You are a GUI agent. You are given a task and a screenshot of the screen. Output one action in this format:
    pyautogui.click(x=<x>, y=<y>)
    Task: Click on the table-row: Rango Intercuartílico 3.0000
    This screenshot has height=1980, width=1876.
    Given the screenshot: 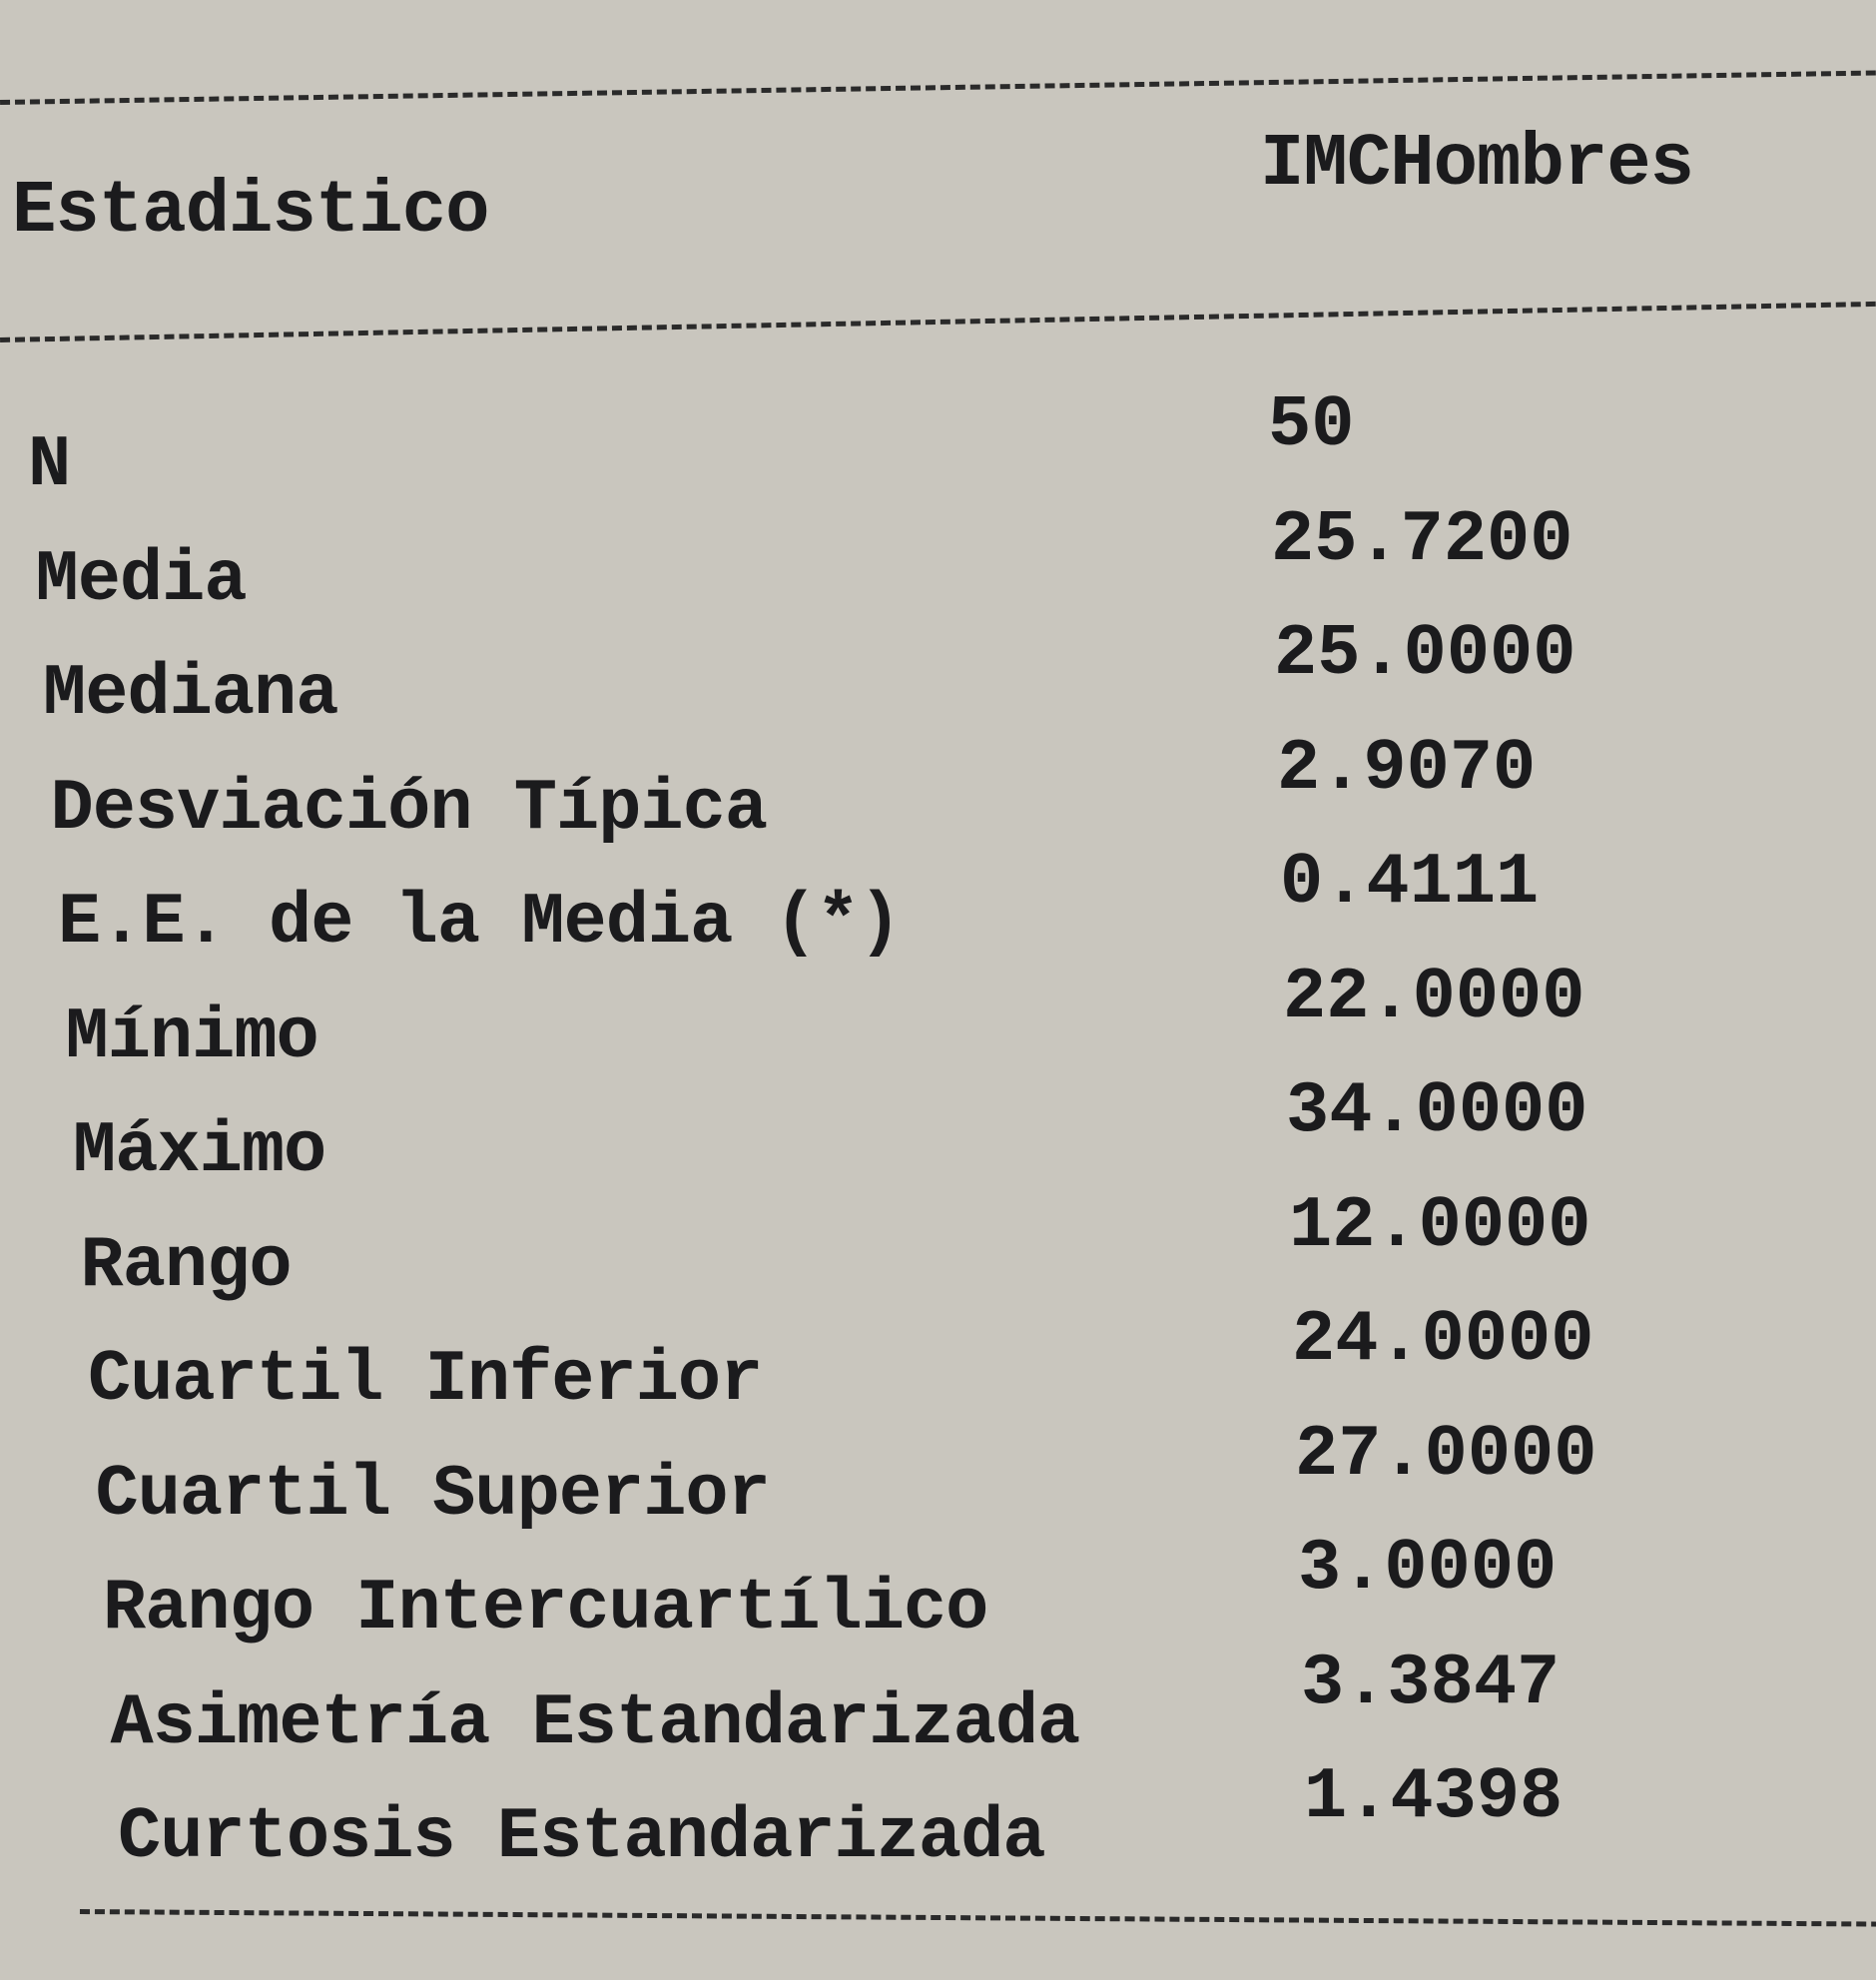 What is the action you would take?
    pyautogui.click(x=938, y=1607)
    